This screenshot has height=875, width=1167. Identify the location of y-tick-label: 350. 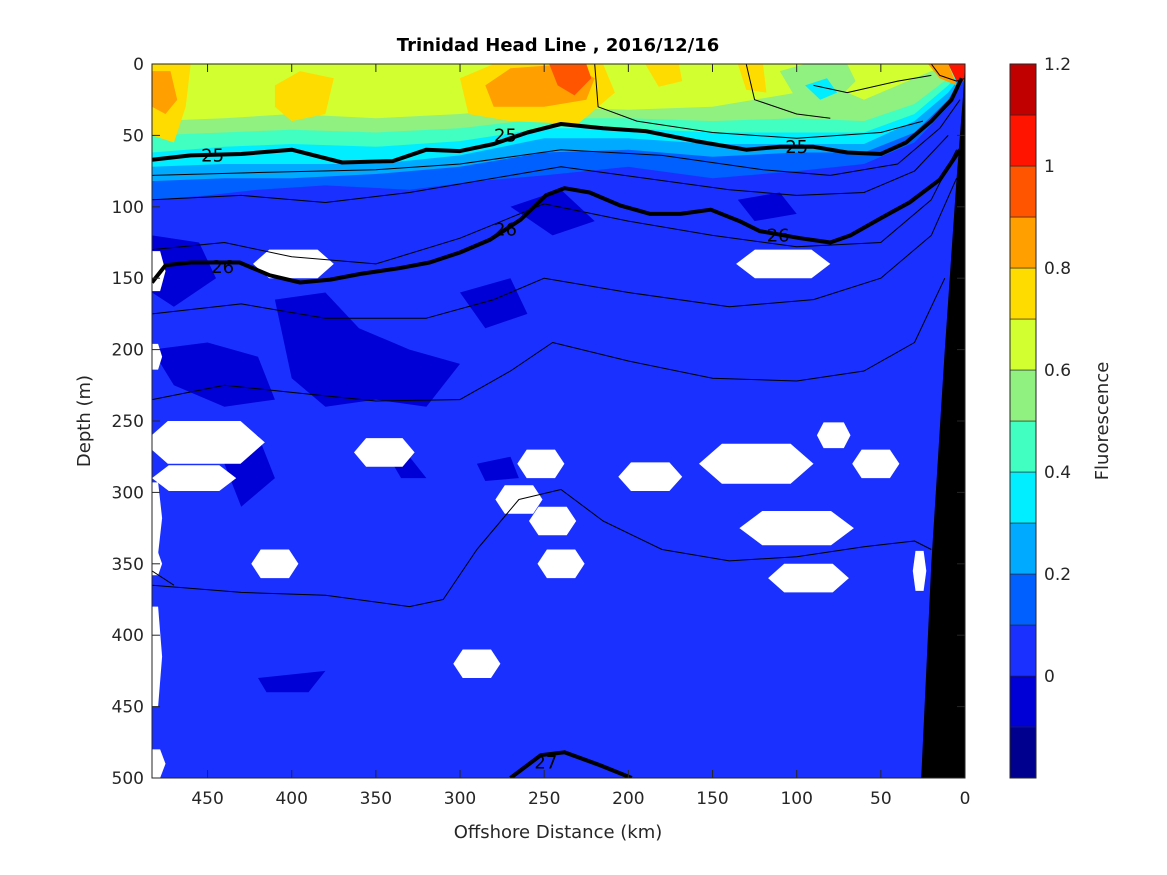
(128, 565).